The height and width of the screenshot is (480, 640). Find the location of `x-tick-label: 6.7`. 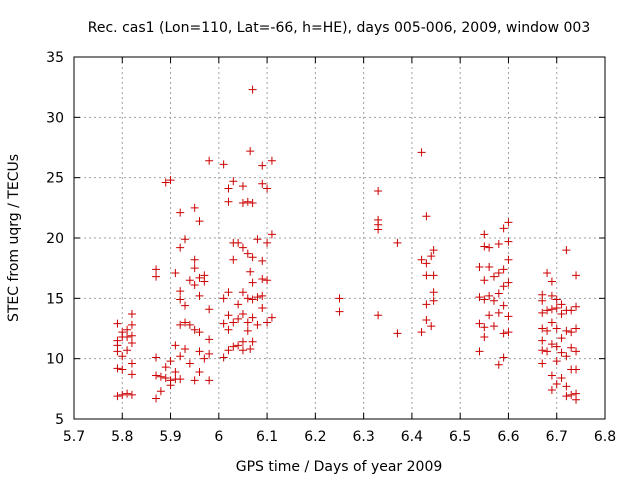

x-tick-label: 6.7 is located at coordinates (557, 437).